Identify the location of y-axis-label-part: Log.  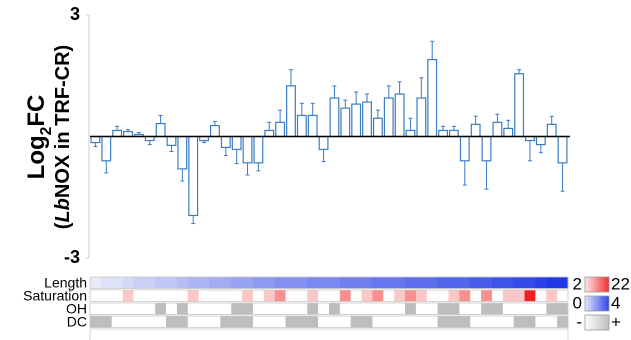
(36, 157).